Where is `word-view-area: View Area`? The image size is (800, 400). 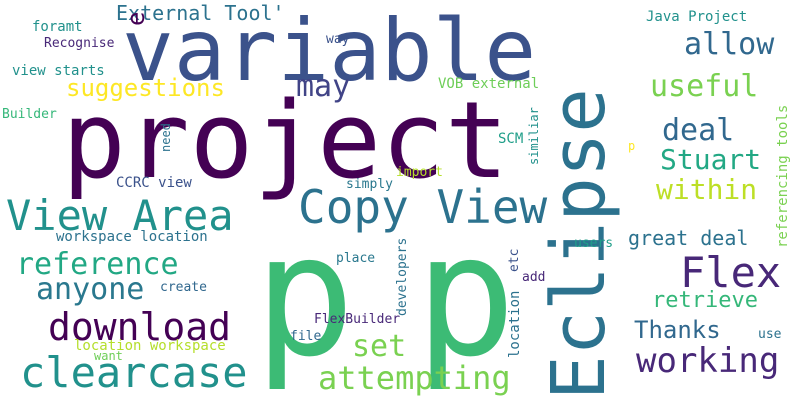
word-view-area: View Area is located at coordinates (120, 215).